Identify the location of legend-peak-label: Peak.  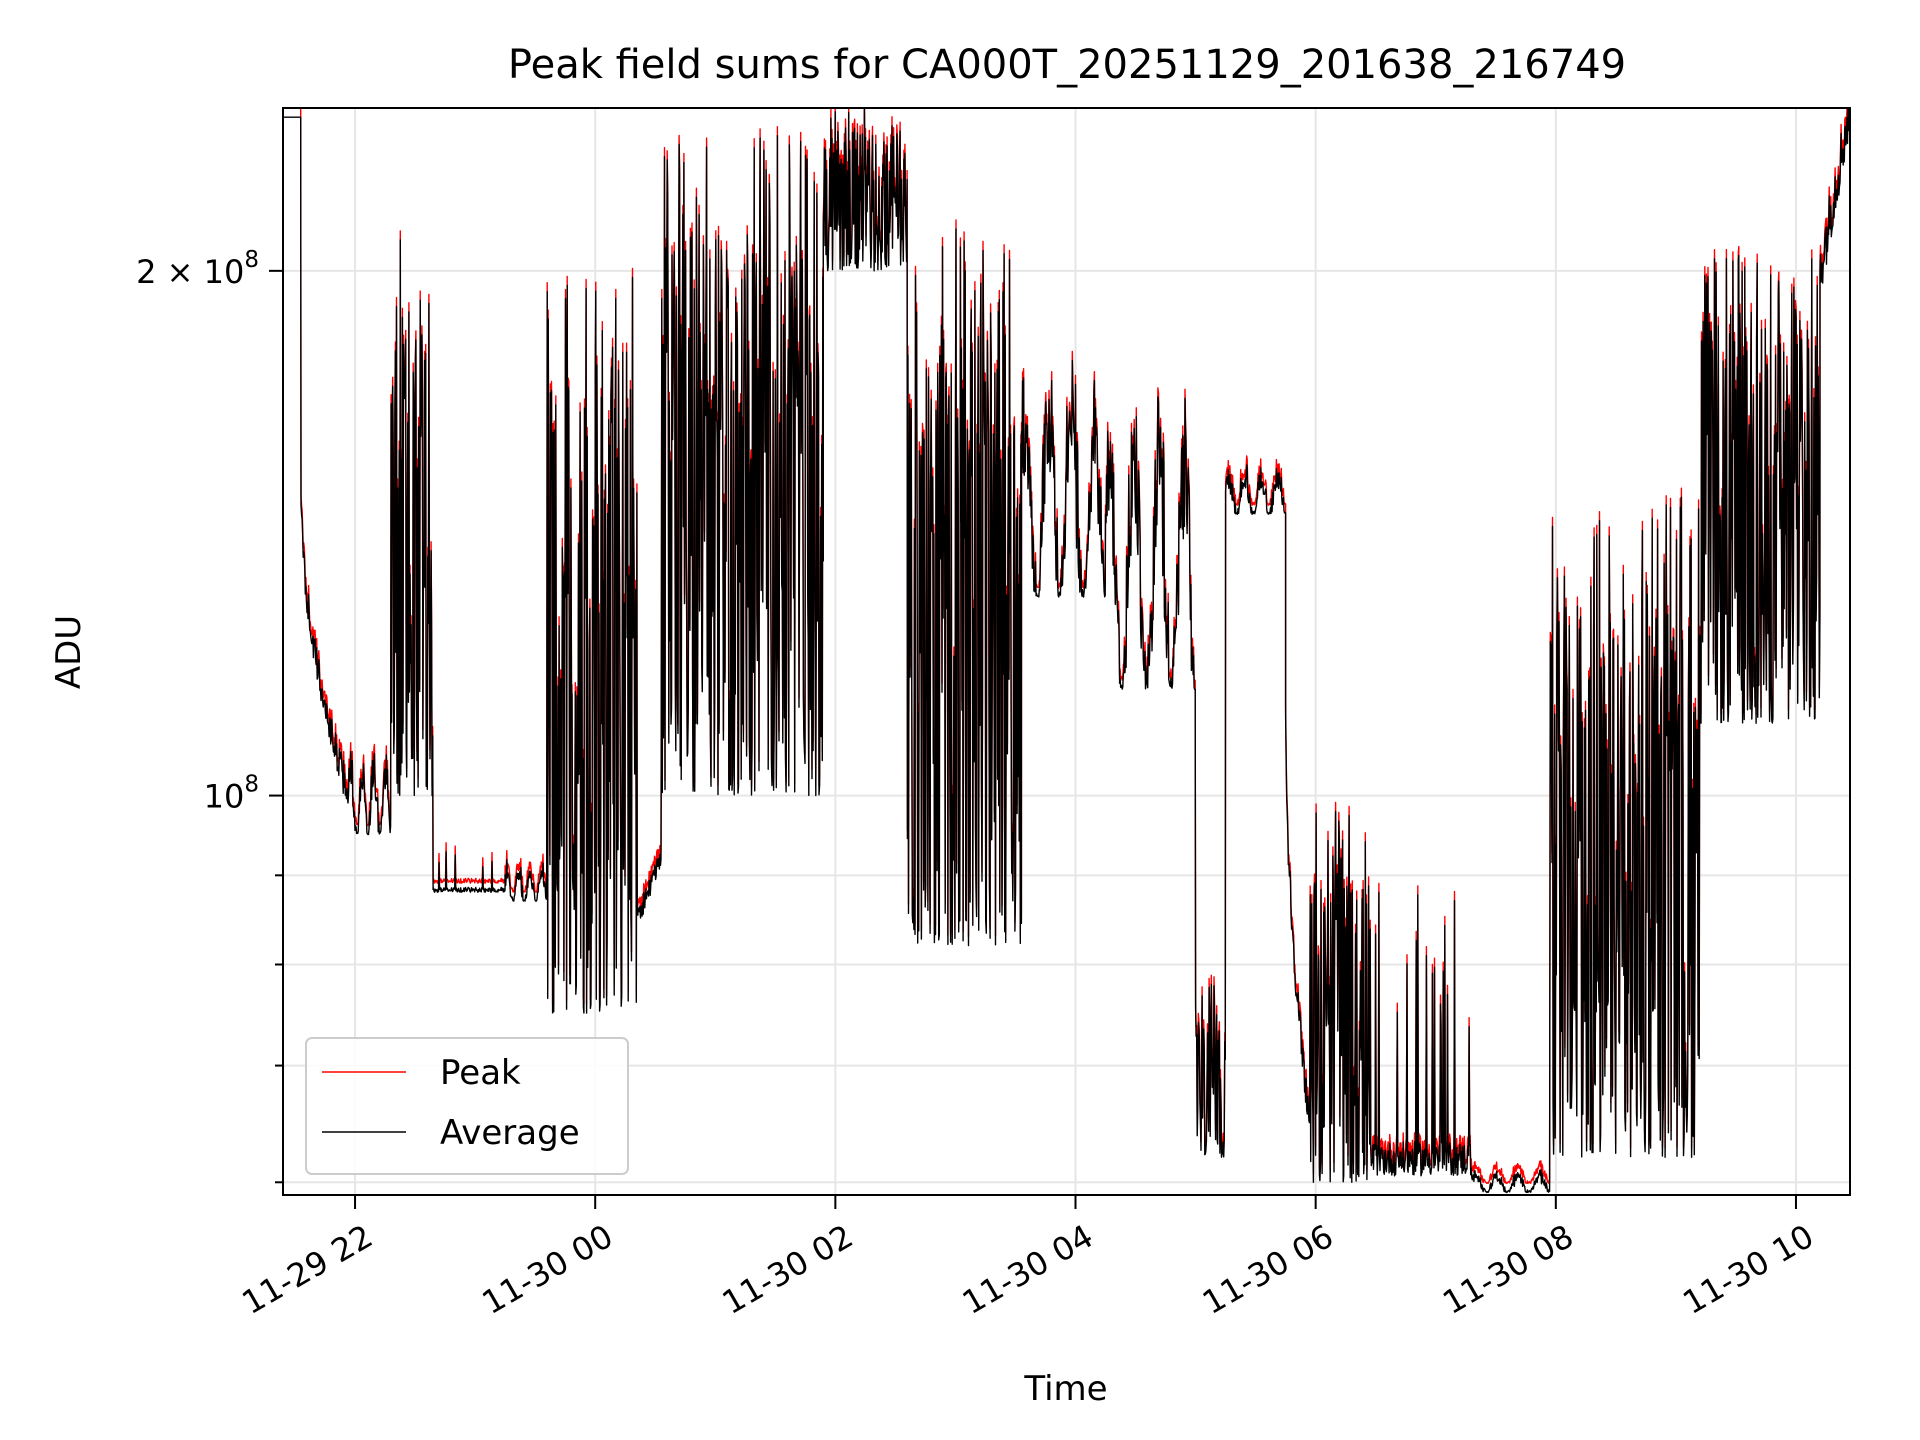
(480, 1073).